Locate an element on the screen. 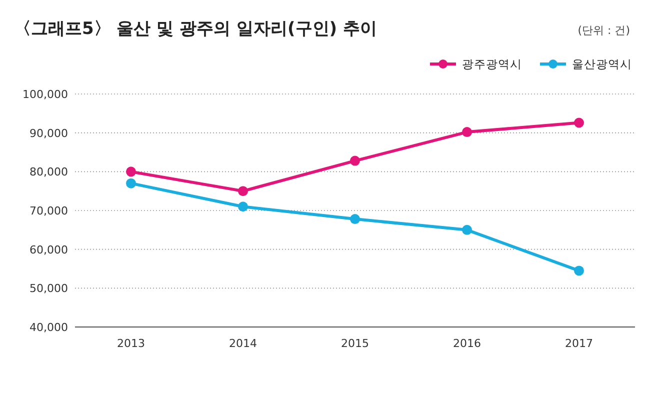 This screenshot has width=650, height=399. y-tick-label: 60,000 is located at coordinates (49, 249).